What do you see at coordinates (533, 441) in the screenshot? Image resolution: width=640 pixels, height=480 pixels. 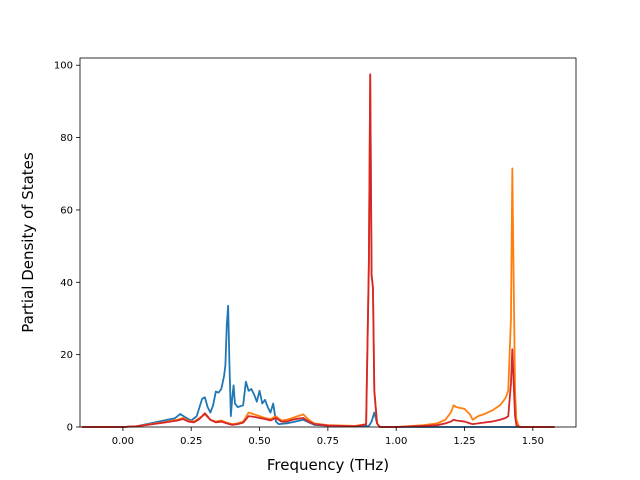 I see `x-tick-label: 1.50` at bounding box center [533, 441].